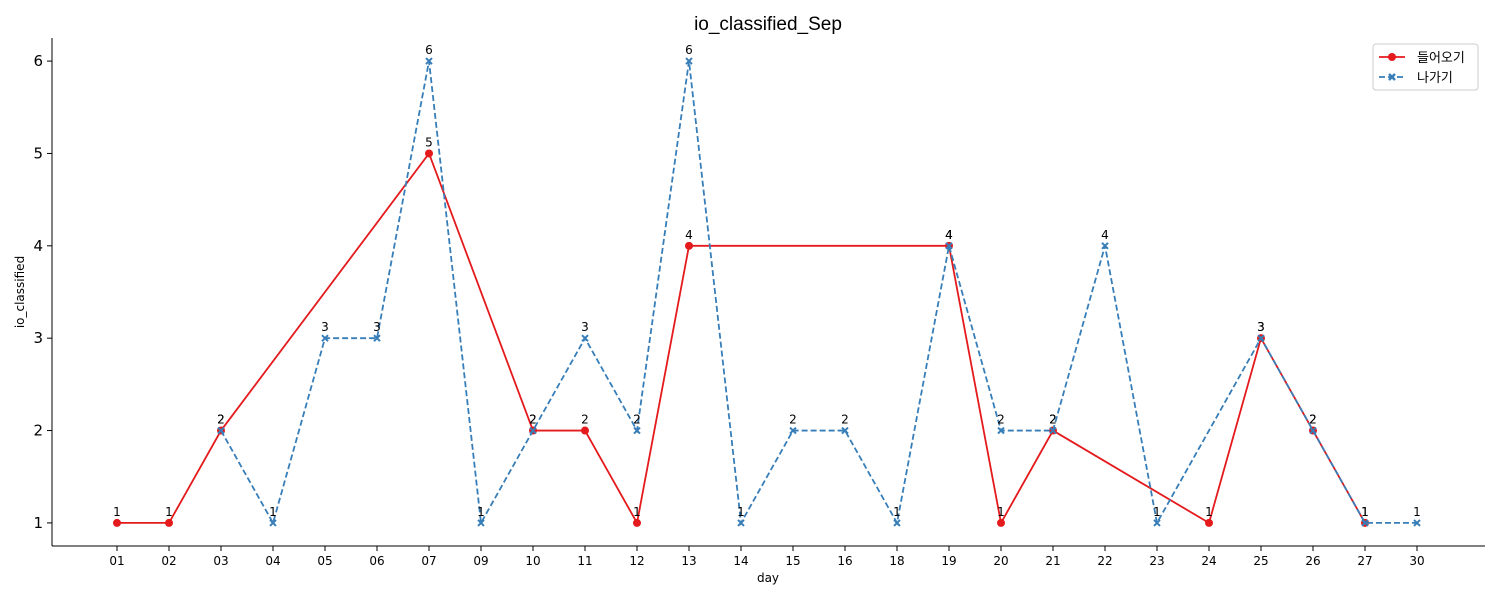 This screenshot has height=600, width=1500. What do you see at coordinates (1416, 561) in the screenshot?
I see `x-tick-label: 30` at bounding box center [1416, 561].